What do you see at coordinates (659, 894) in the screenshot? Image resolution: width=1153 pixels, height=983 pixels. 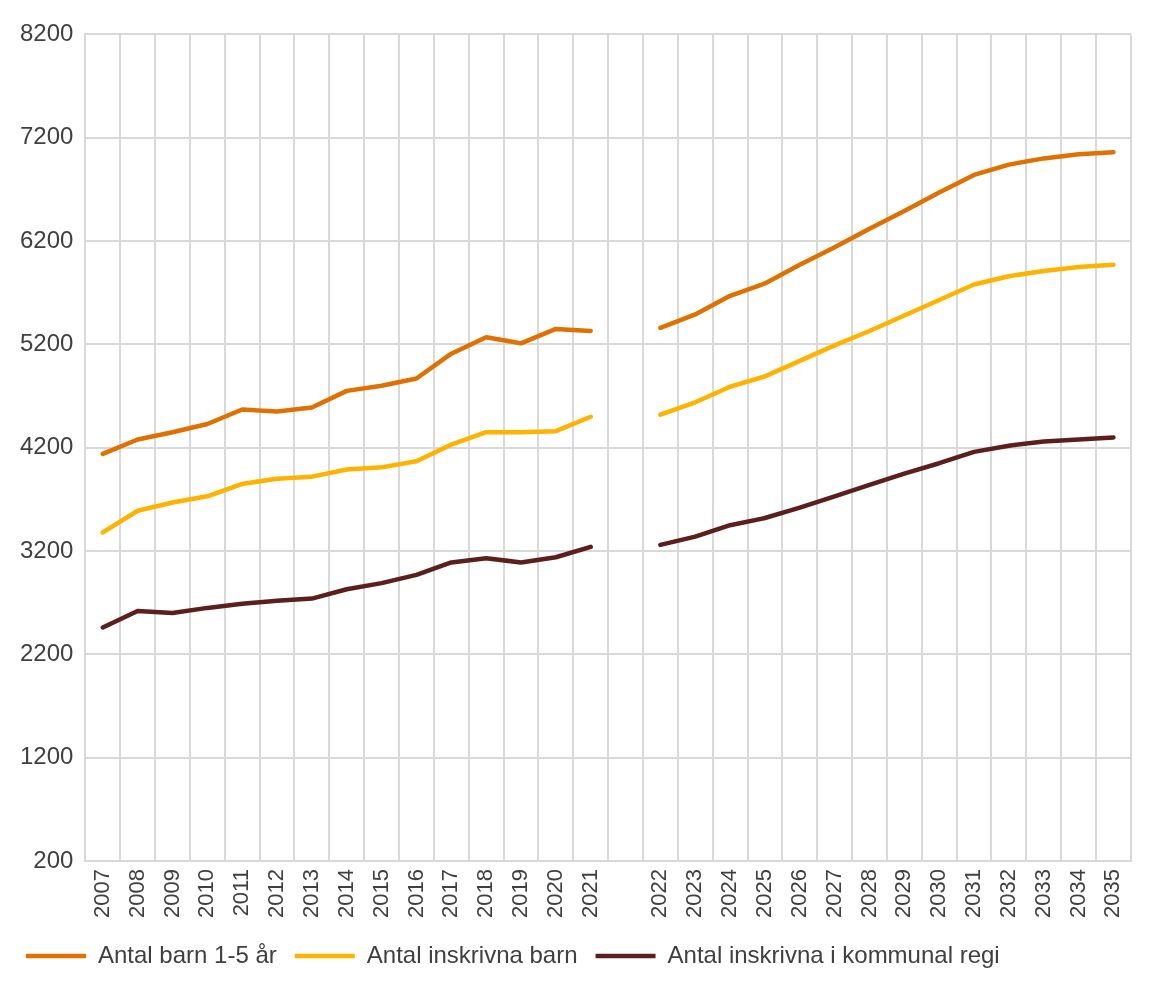 I see `x-tick-label: 2022` at bounding box center [659, 894].